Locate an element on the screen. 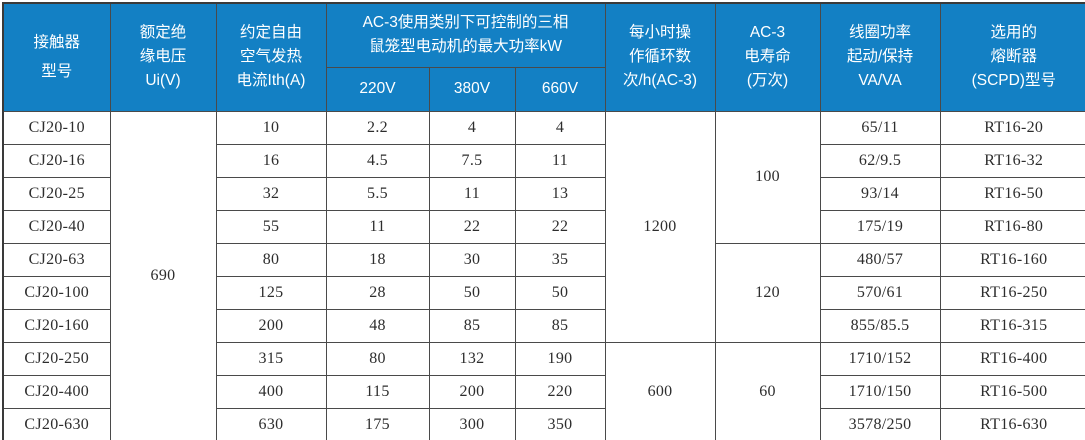 The height and width of the screenshot is (440, 1085). header-voltage-380: 380V is located at coordinates (472, 89).